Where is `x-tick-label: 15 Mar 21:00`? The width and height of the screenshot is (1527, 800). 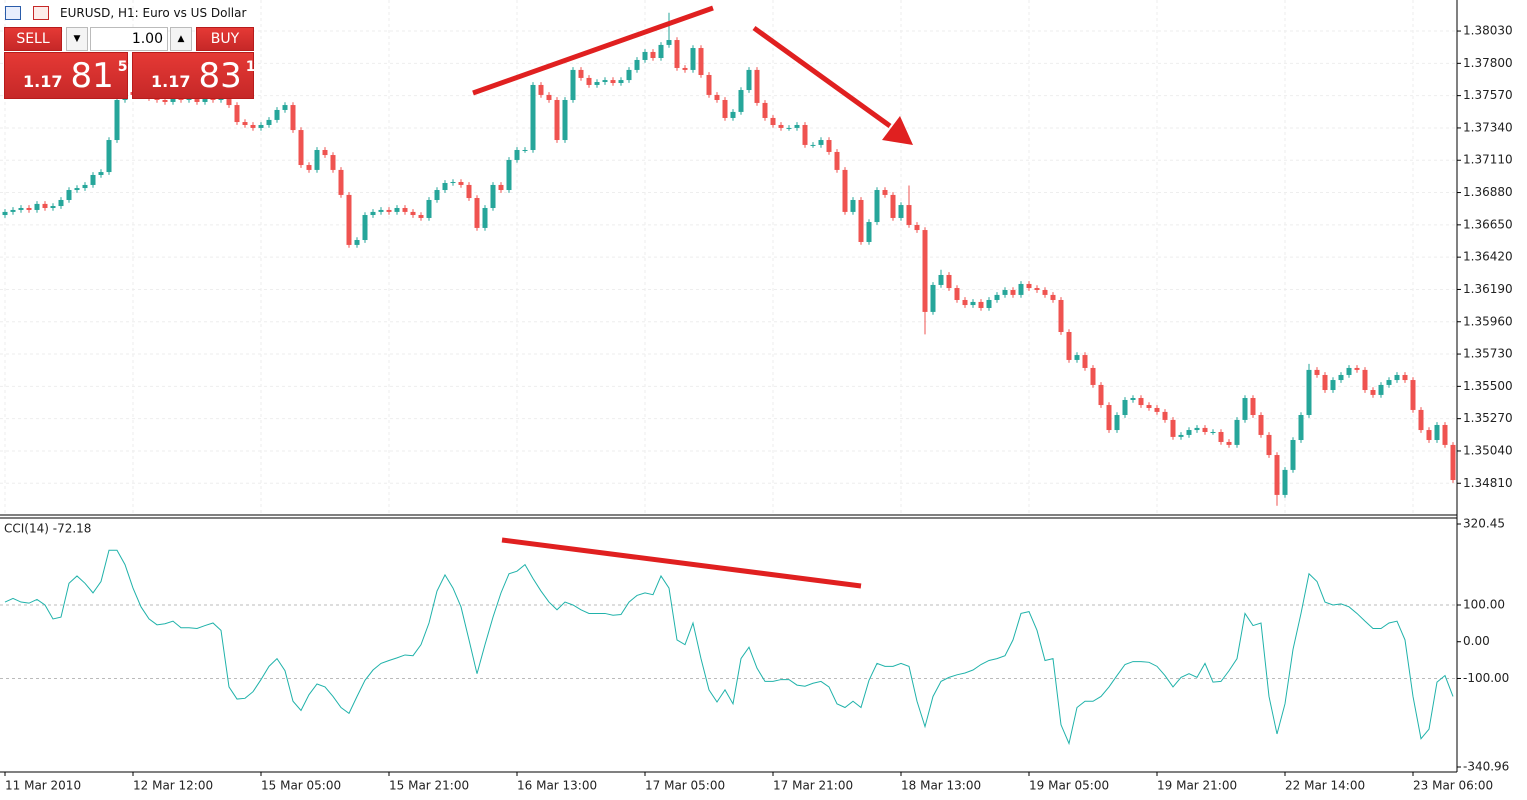 x-tick-label: 15 Mar 21:00 is located at coordinates (429, 786).